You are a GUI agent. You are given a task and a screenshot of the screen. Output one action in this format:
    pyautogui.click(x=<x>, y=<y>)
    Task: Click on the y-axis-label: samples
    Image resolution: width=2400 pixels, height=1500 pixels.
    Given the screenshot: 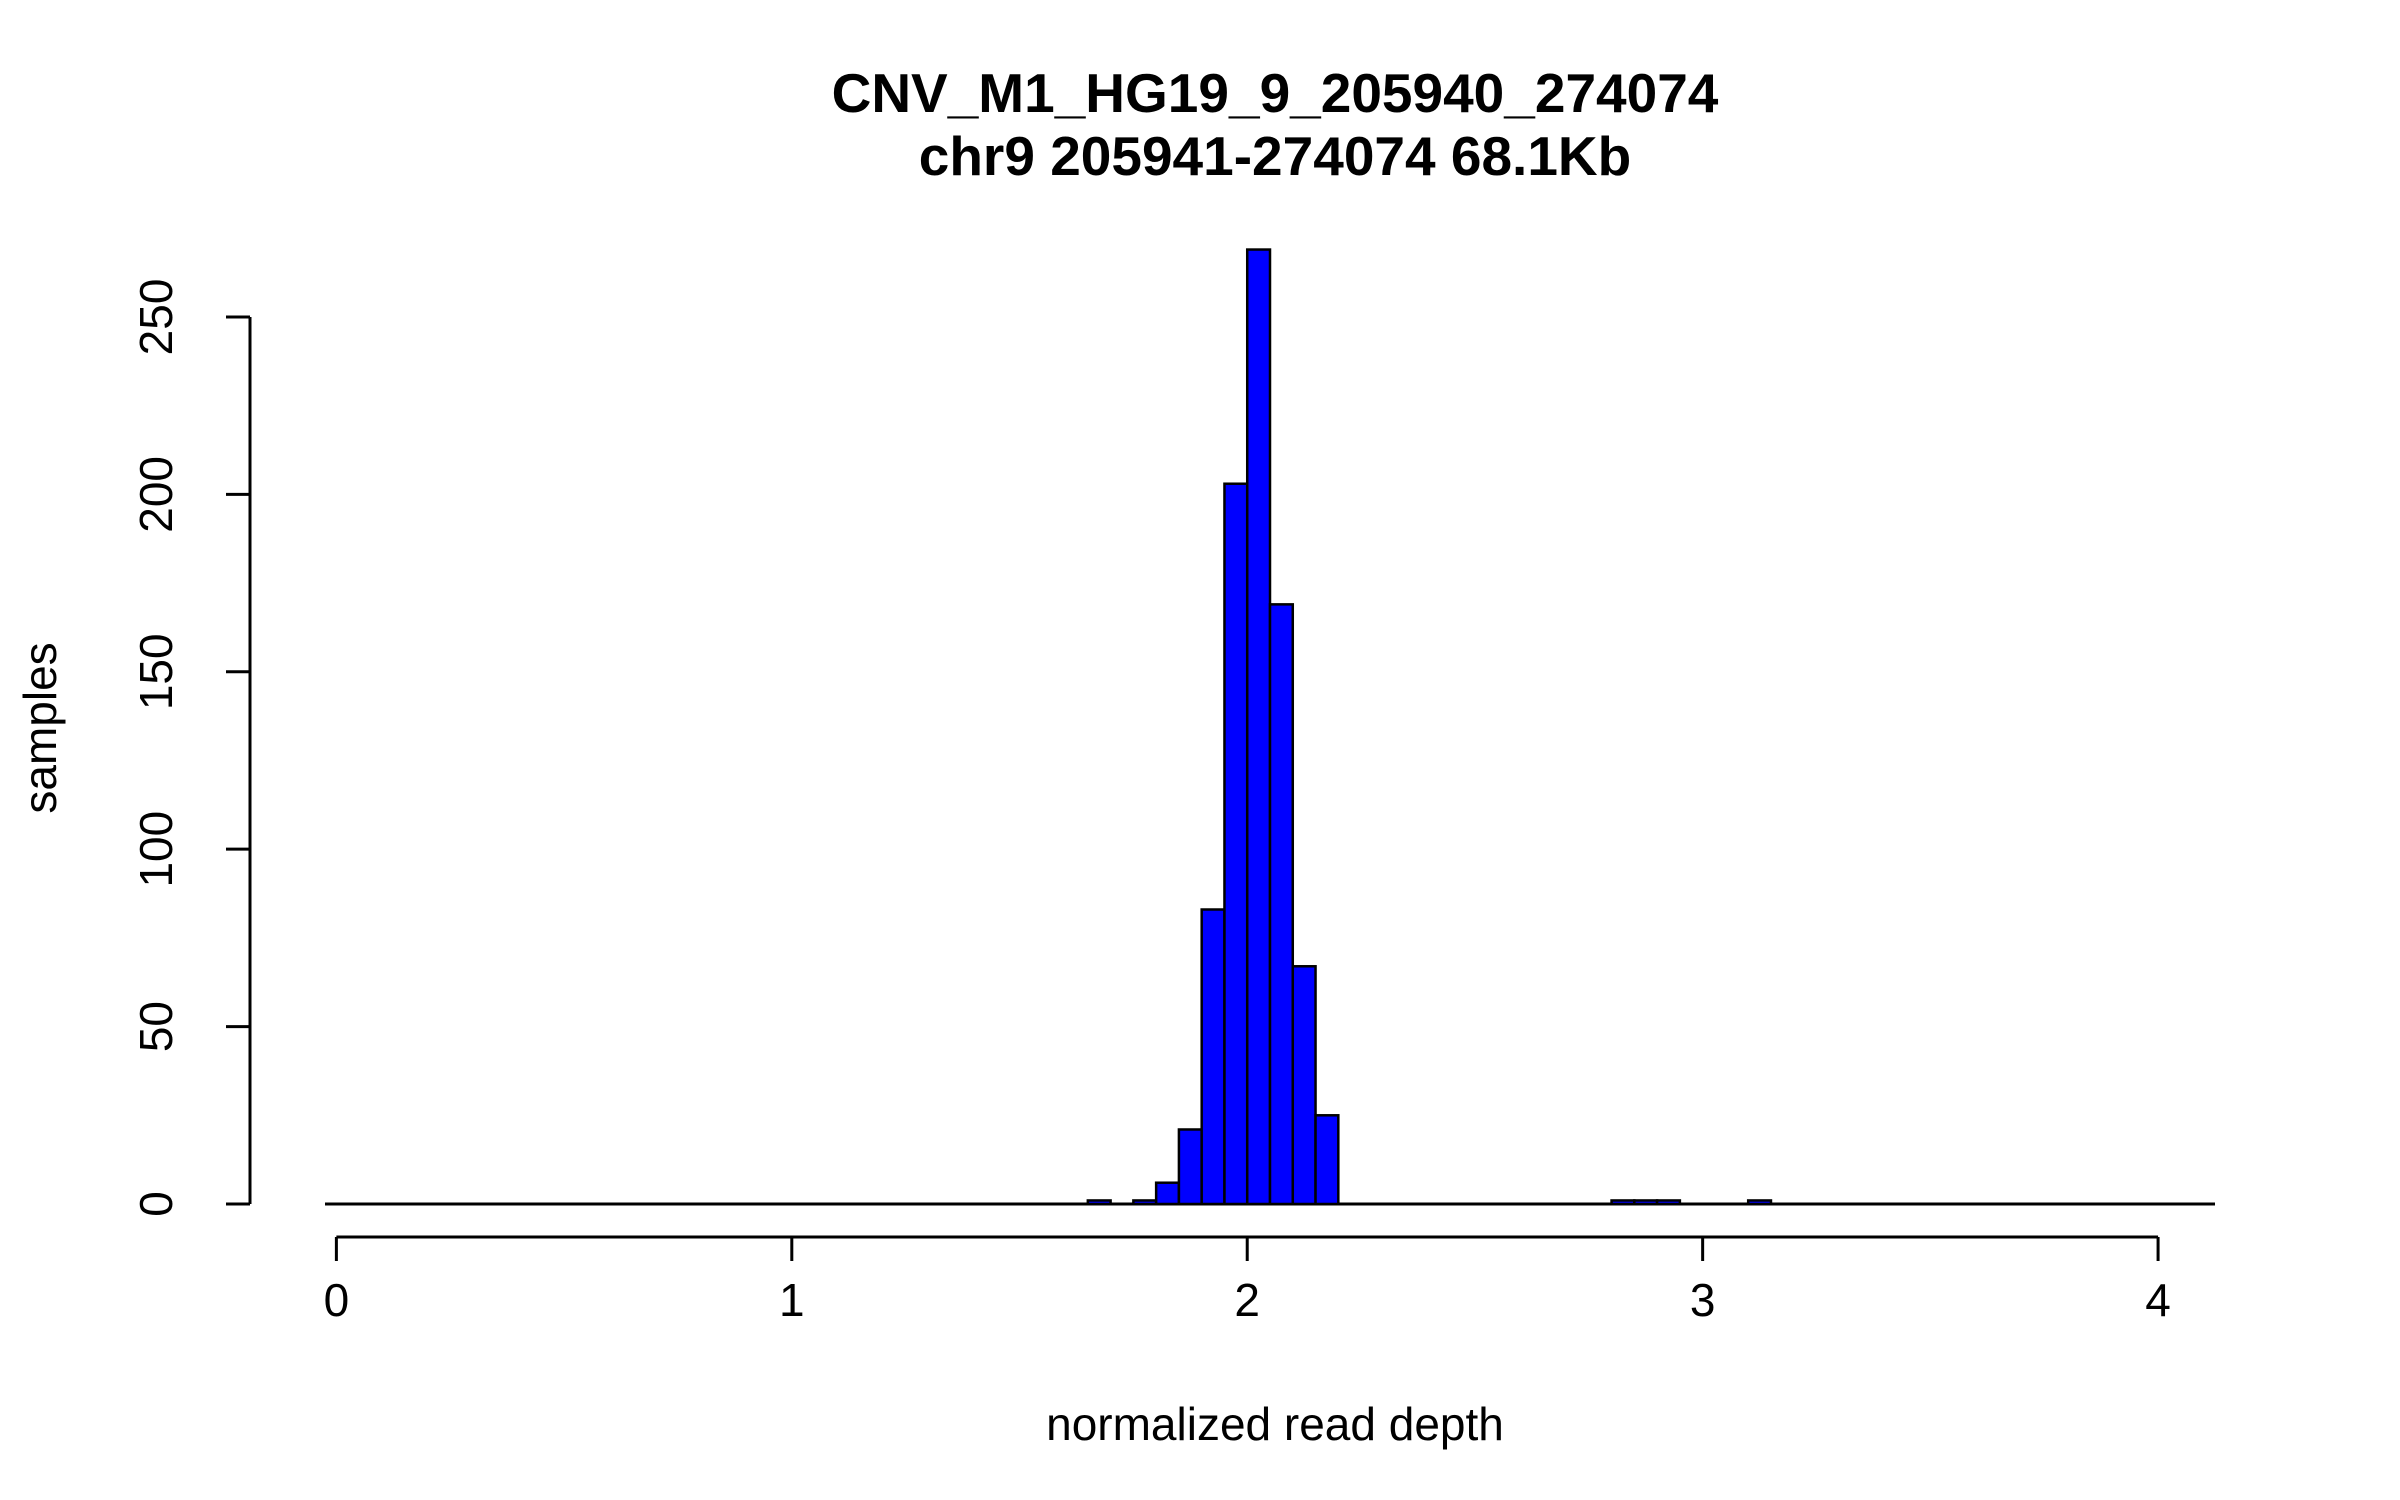 What is the action you would take?
    pyautogui.click(x=40, y=727)
    